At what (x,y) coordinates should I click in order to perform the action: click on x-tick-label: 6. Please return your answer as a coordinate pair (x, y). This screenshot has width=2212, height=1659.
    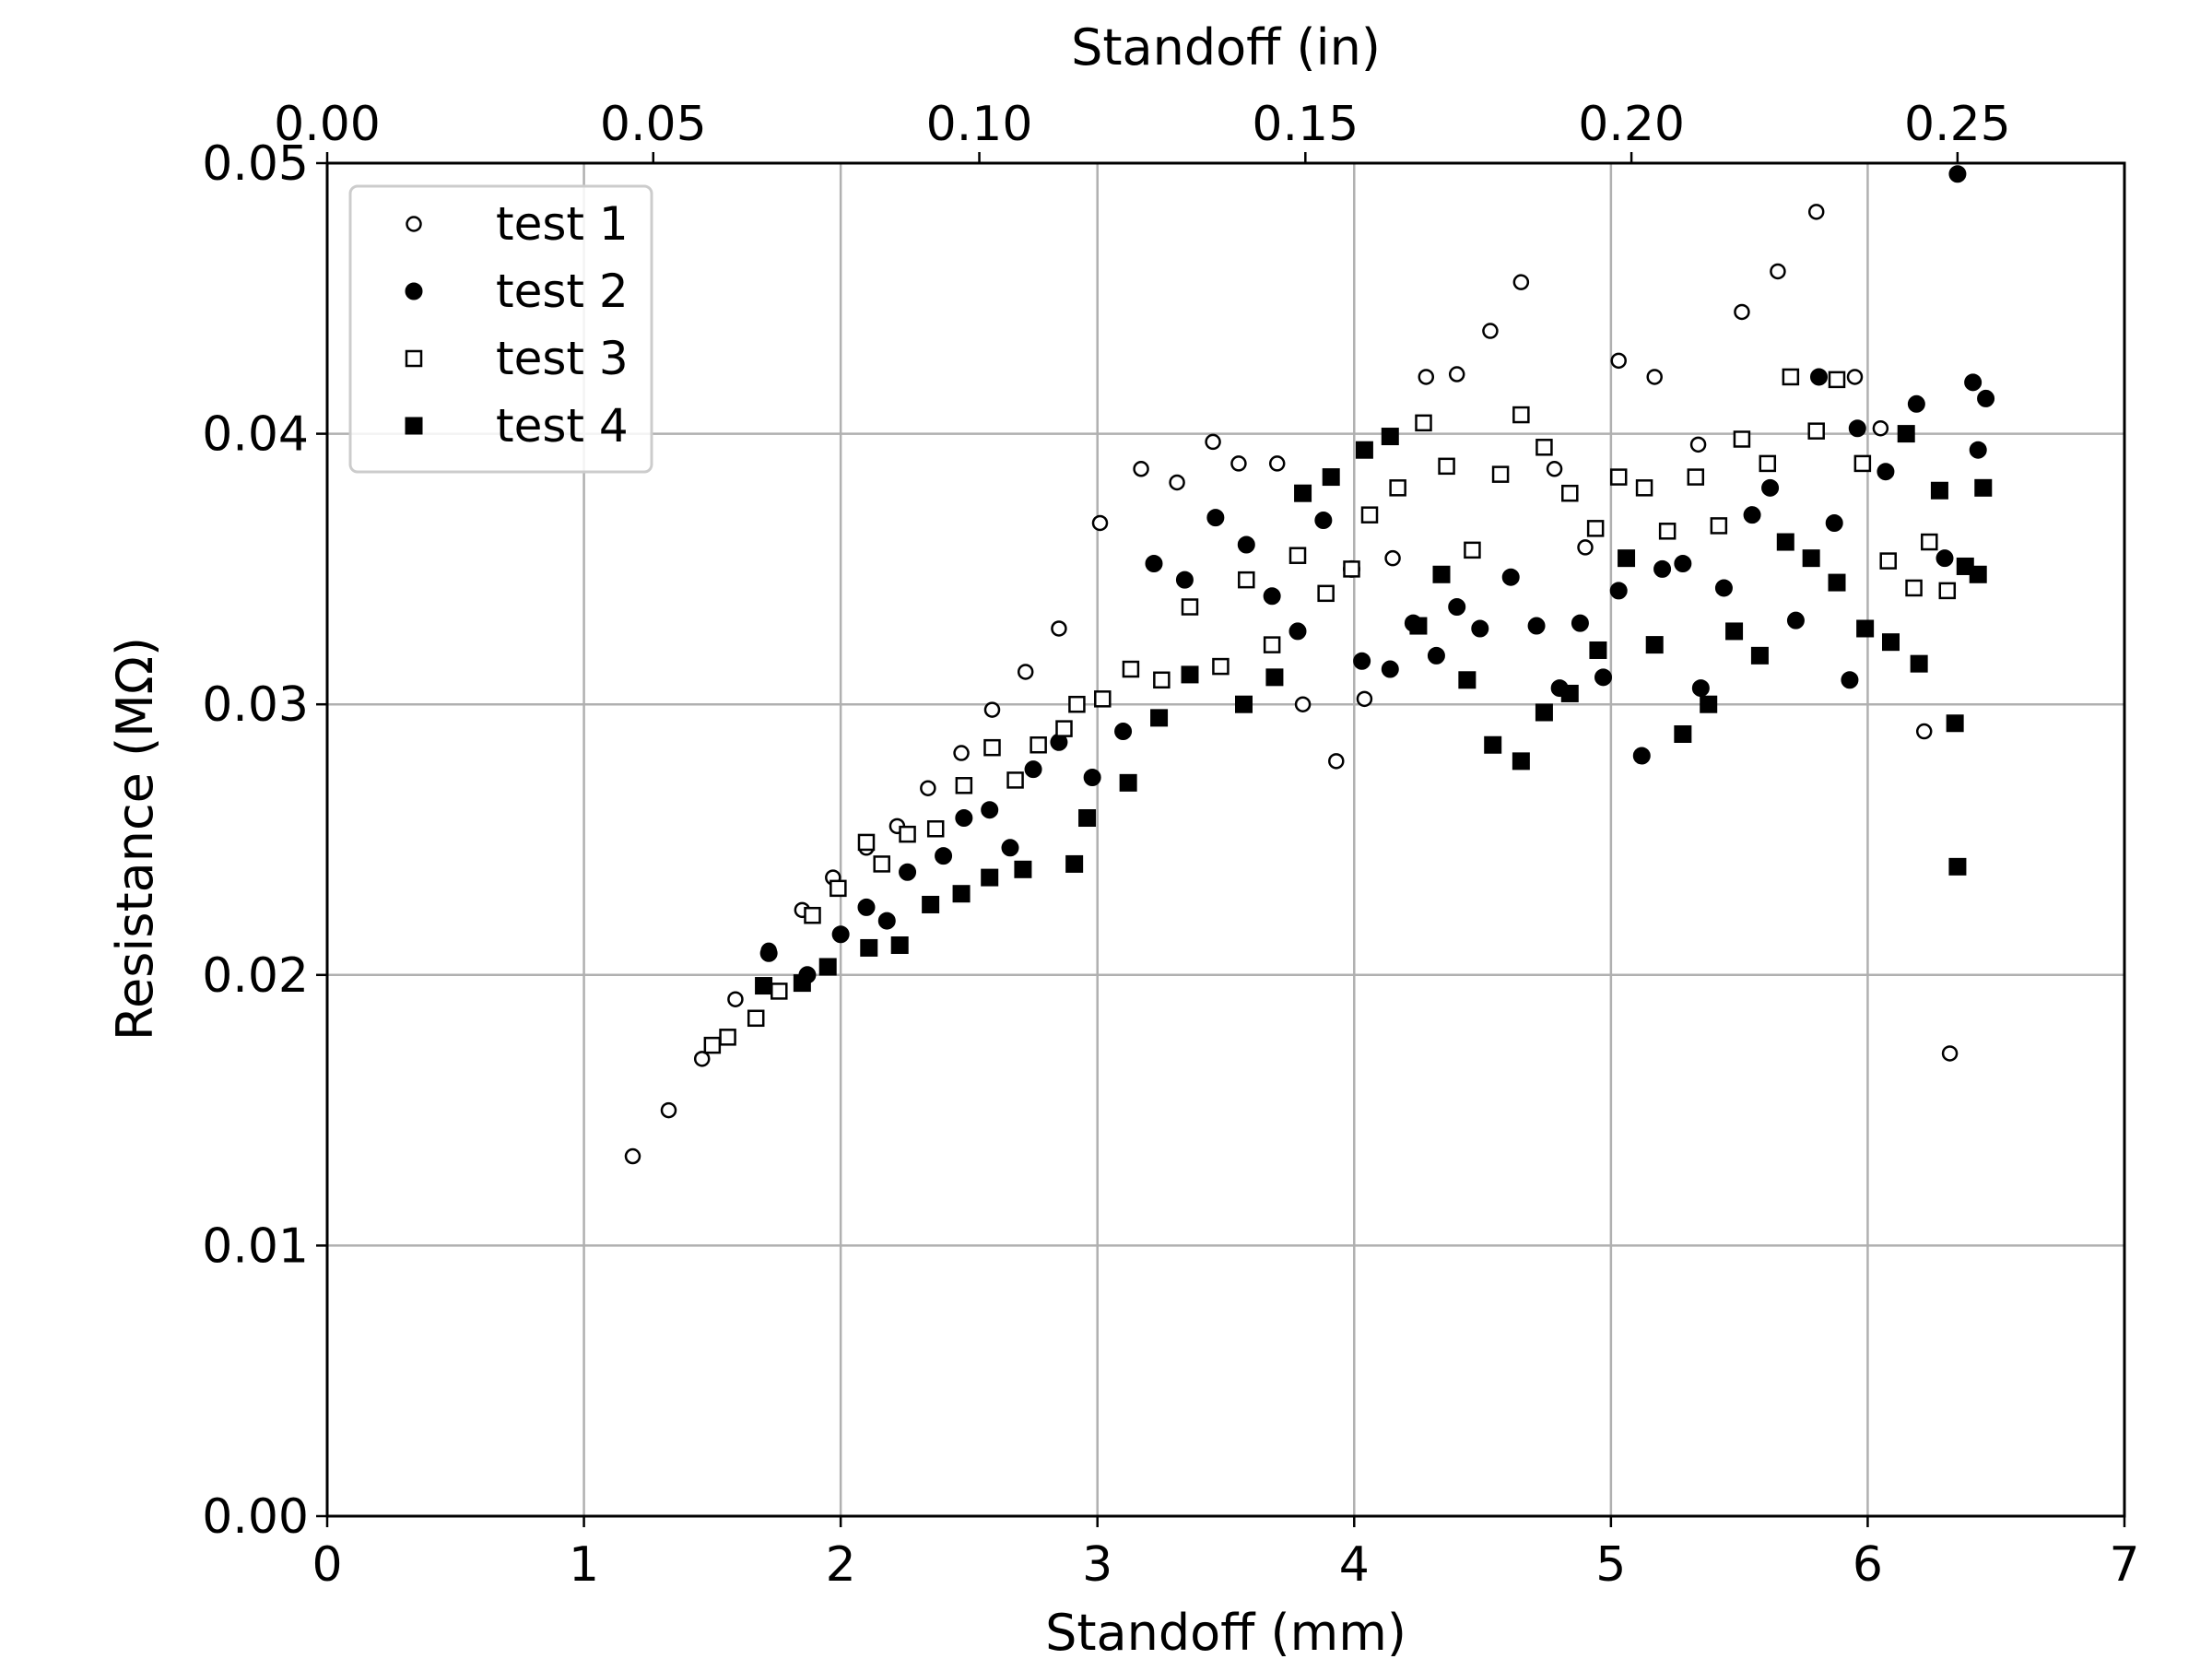
    Looking at the image, I should click on (1868, 1565).